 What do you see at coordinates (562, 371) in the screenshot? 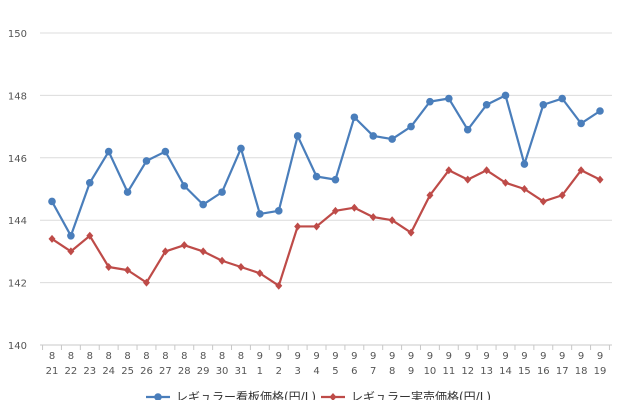
I see `x-tick-label-day: 17` at bounding box center [562, 371].